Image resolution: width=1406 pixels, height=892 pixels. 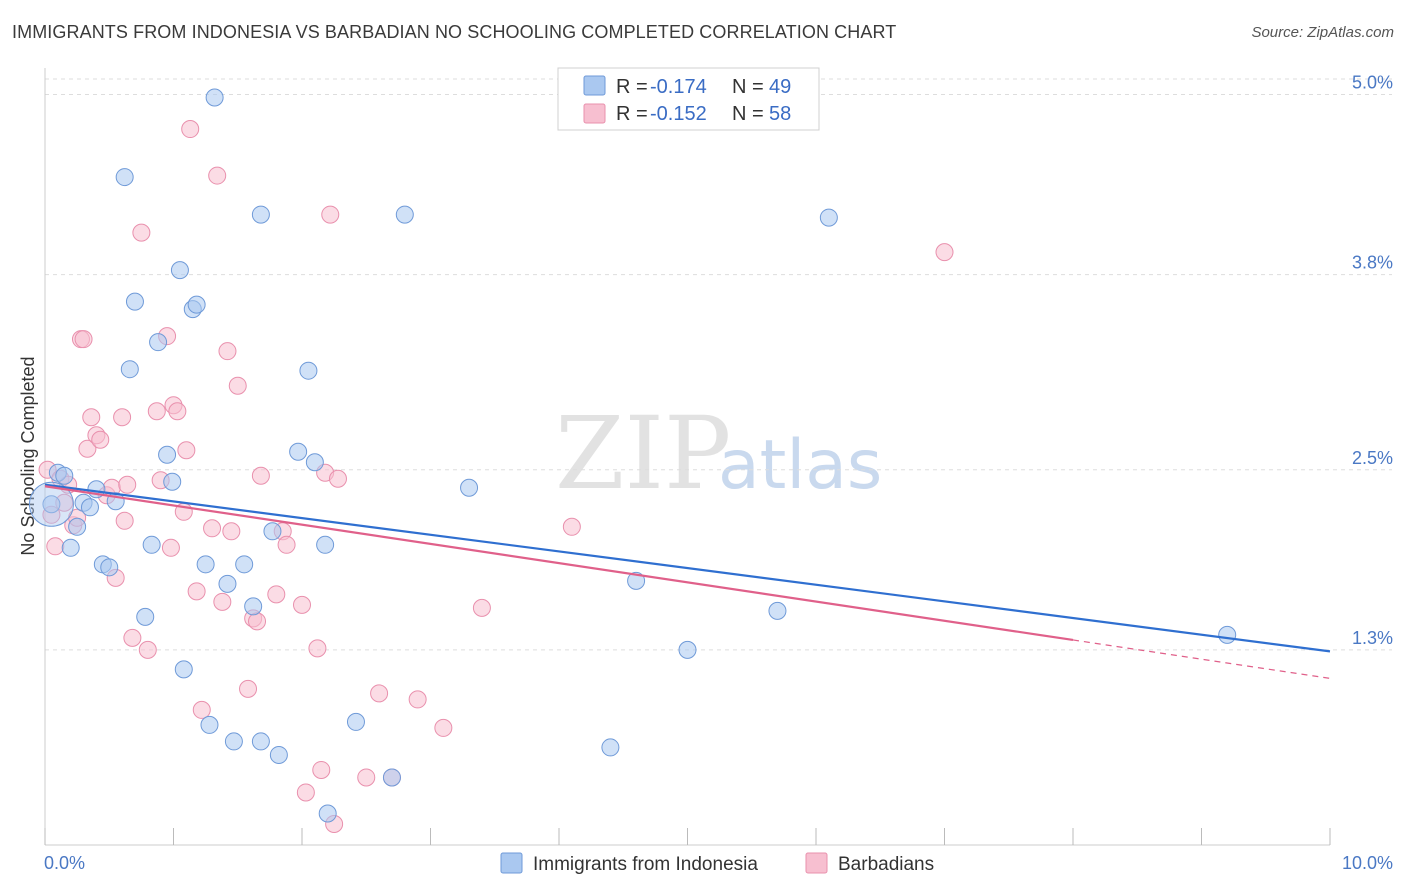 I want to click on y-tick-label-0: 1.3%, so click(x=1372, y=638).